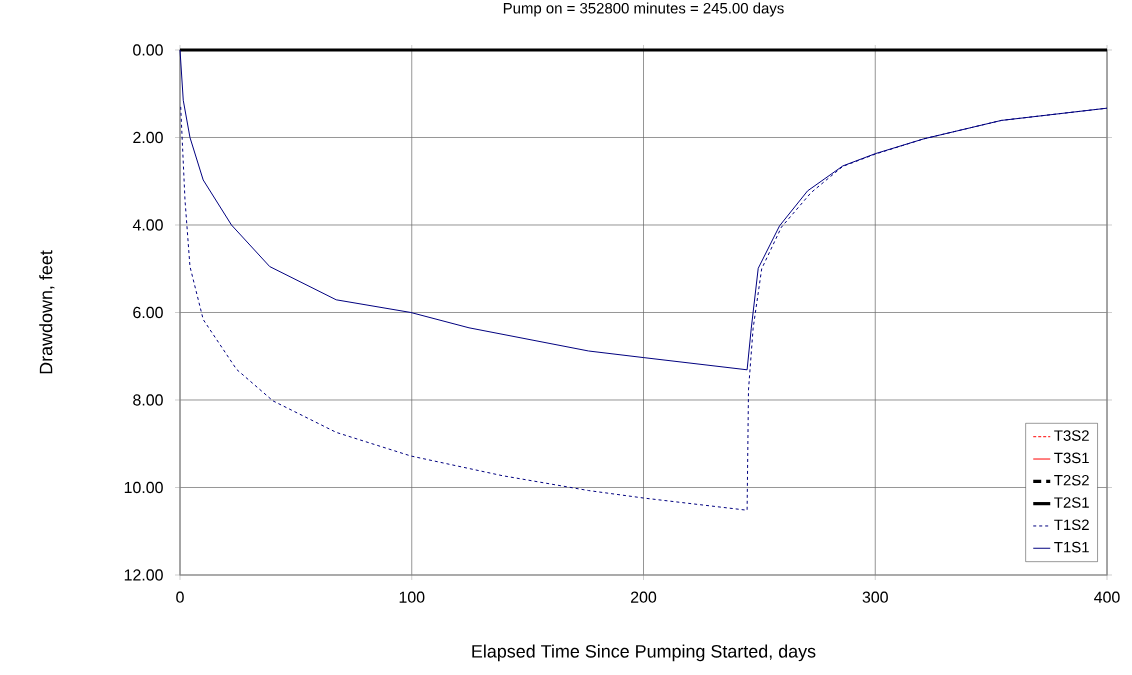 This screenshot has height=675, width=1132. What do you see at coordinates (143, 487) in the screenshot?
I see `y-tick-label: 10.00` at bounding box center [143, 487].